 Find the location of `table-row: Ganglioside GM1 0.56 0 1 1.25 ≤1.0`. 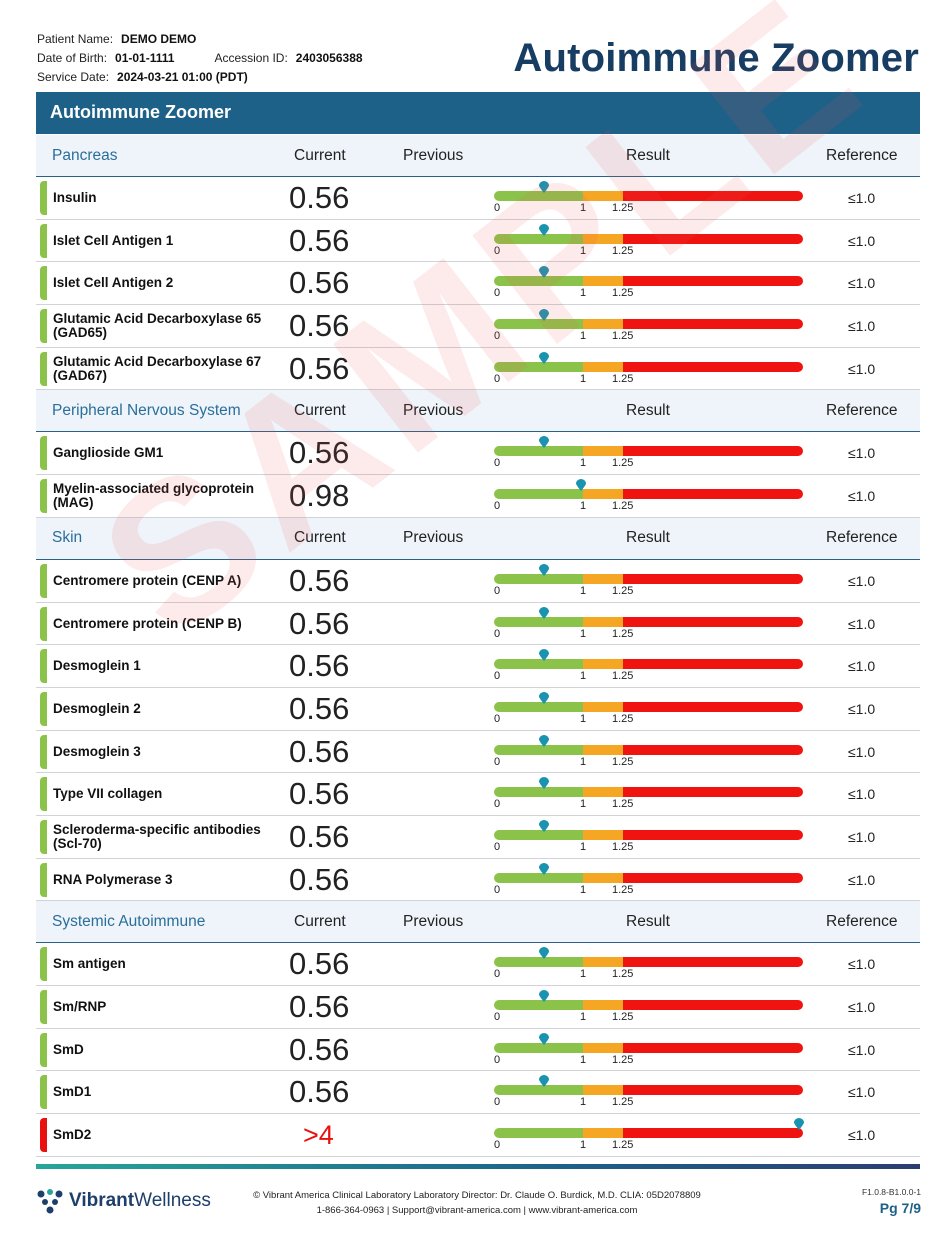

table-row: Ganglioside GM1 0.56 0 1 1.25 ≤1.0 is located at coordinates (478, 454).